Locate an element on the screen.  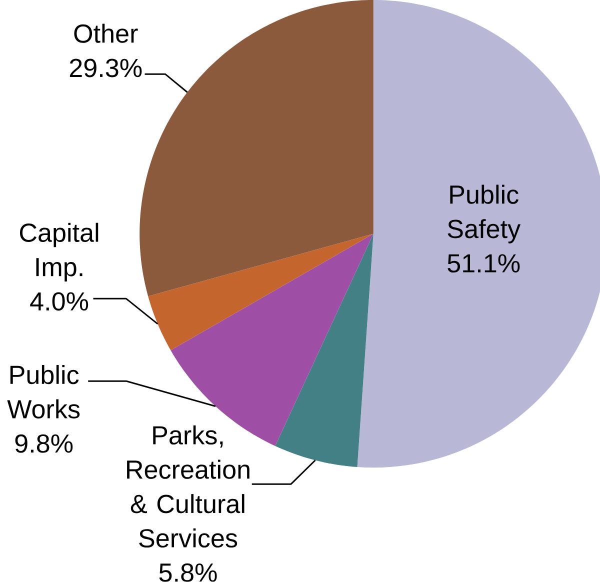
data-label: 29.3% is located at coordinates (106, 68).